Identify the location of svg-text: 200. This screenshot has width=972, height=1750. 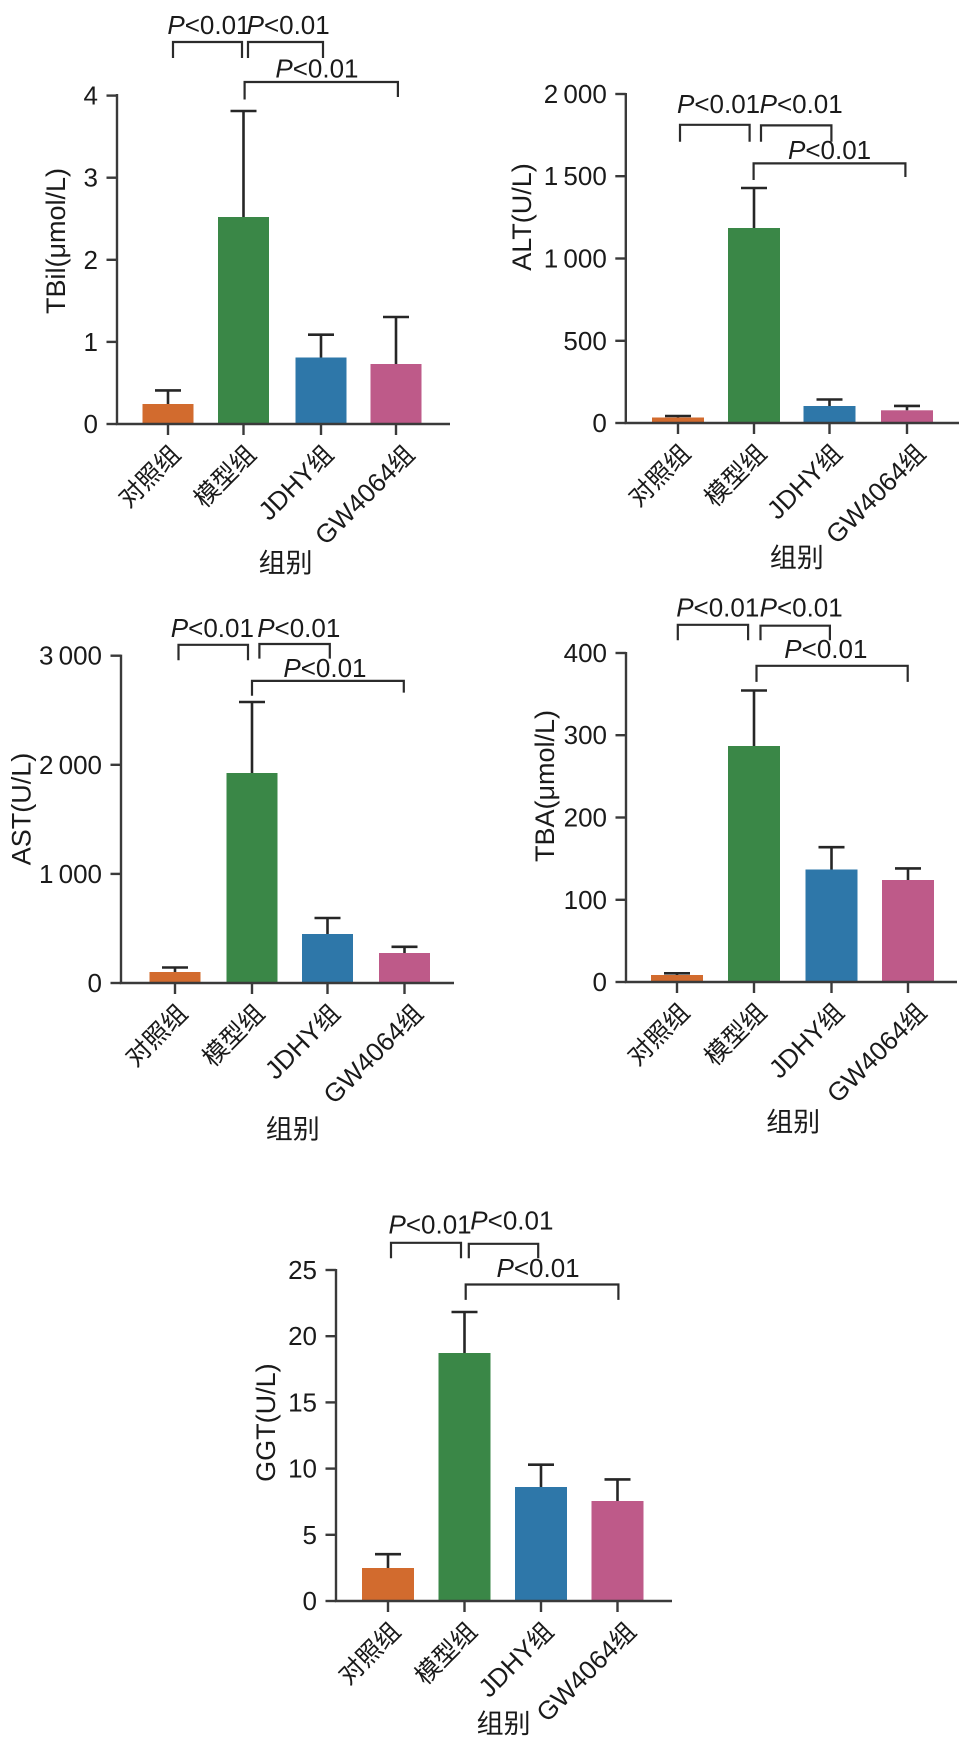
(585, 818).